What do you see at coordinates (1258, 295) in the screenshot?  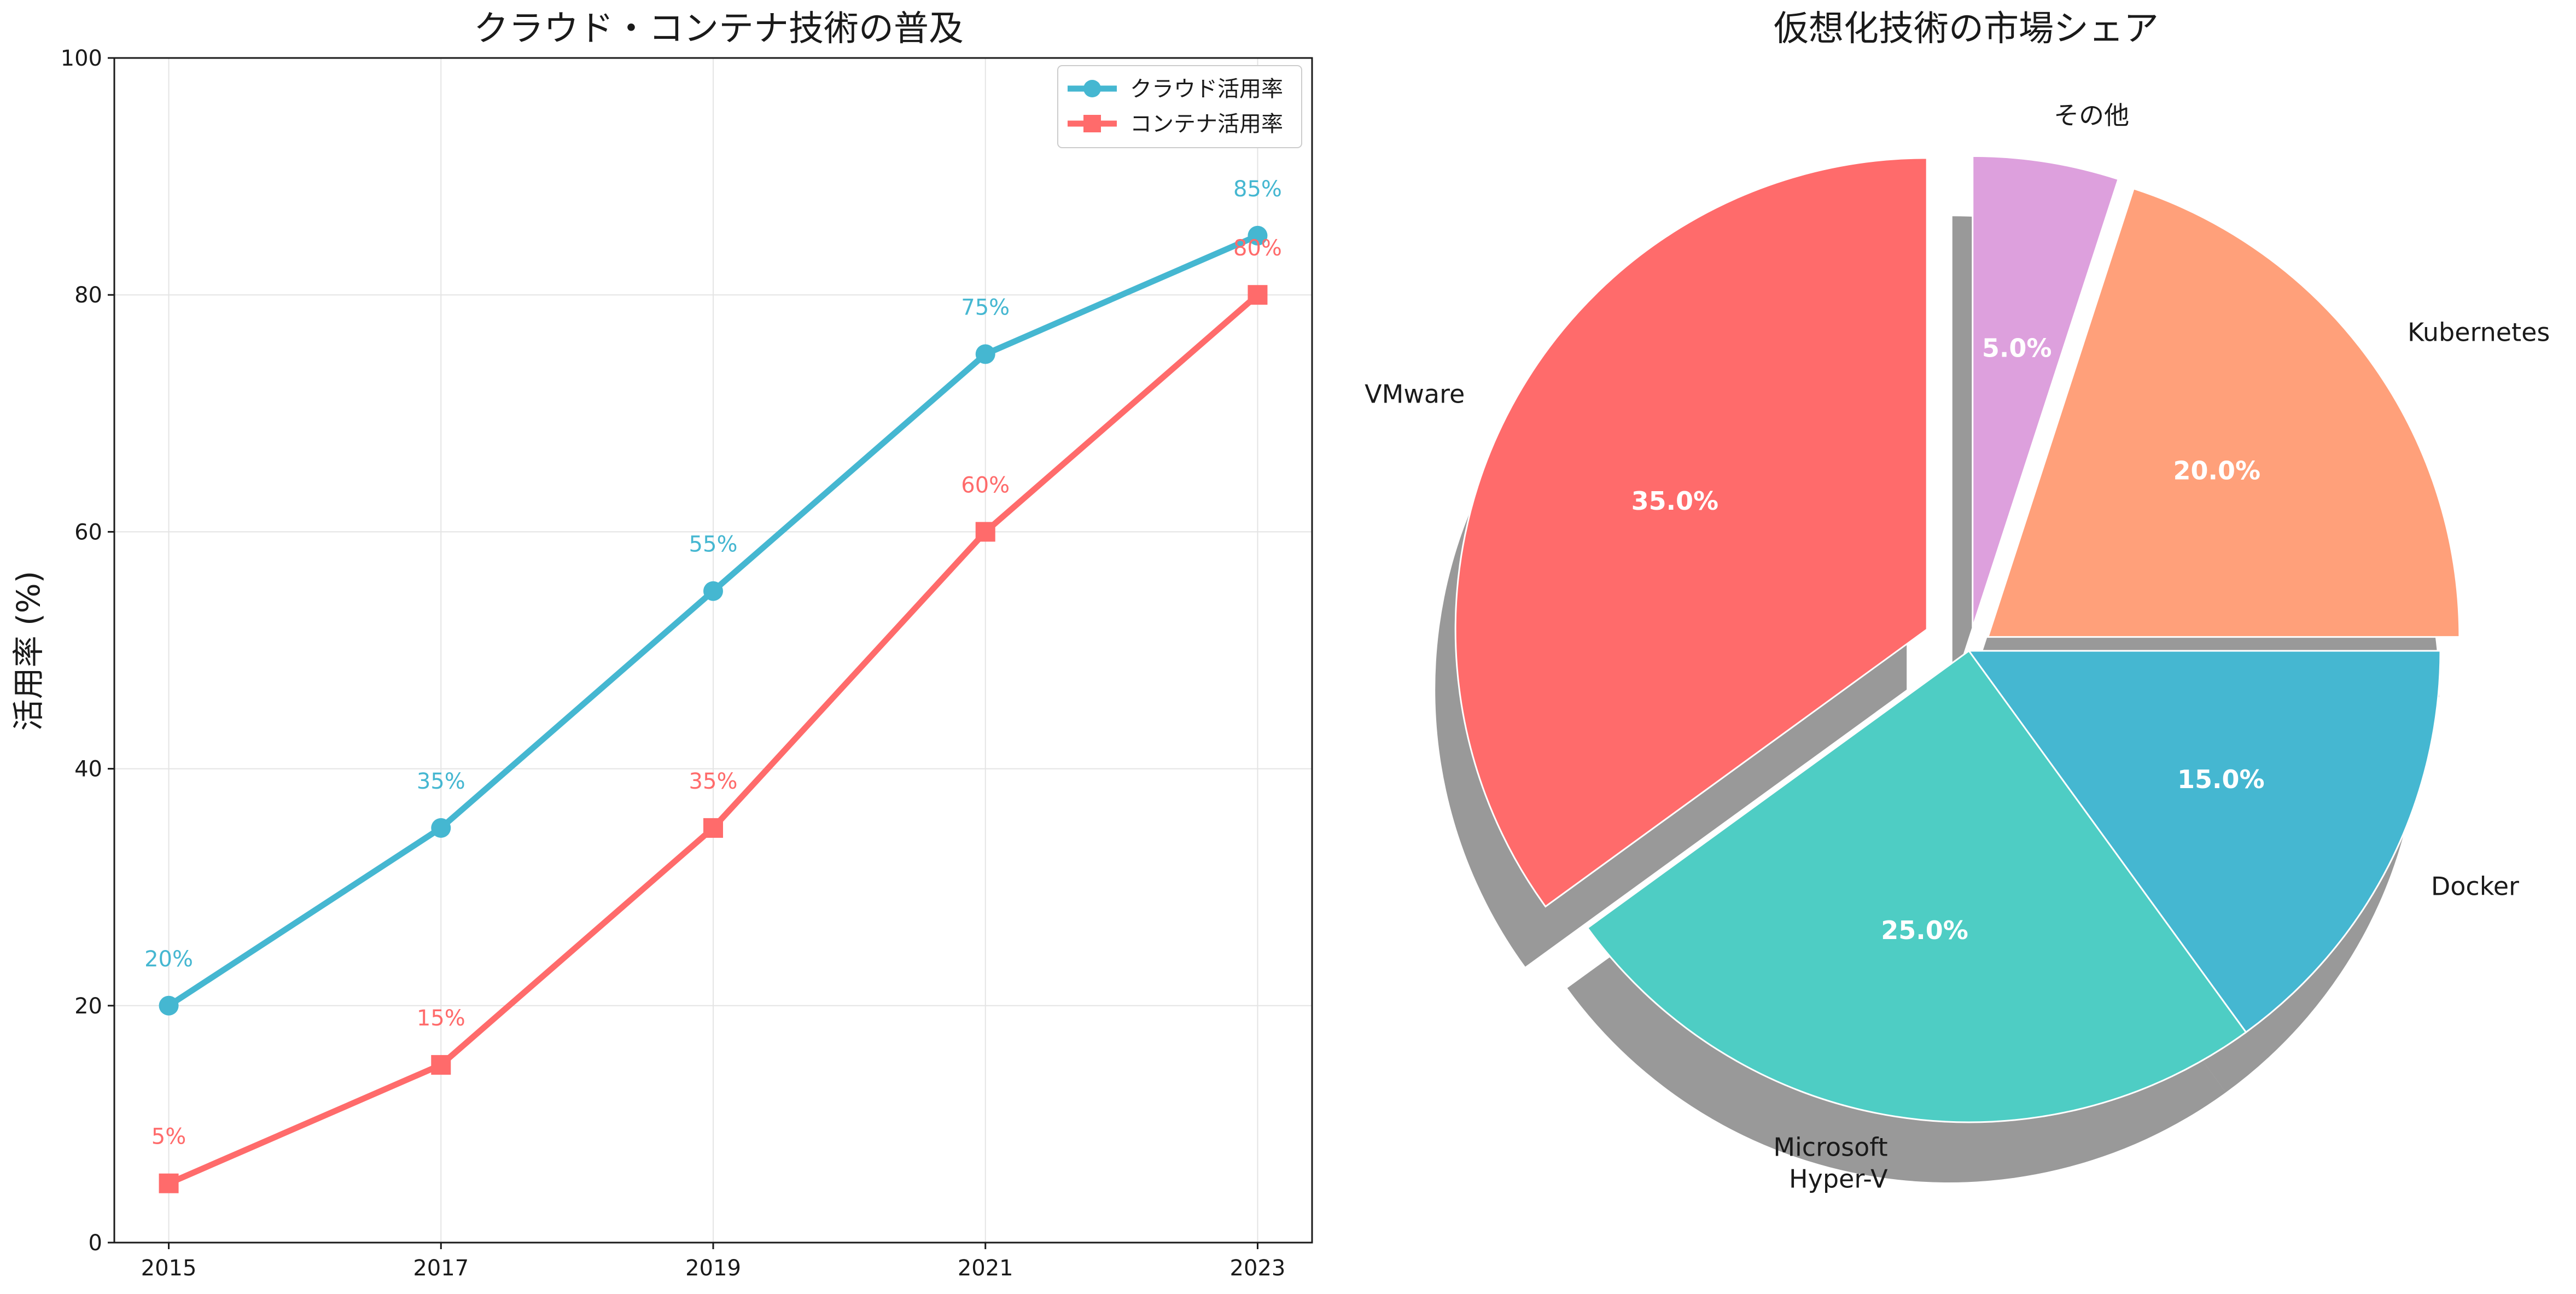 I see `point-container-2023` at bounding box center [1258, 295].